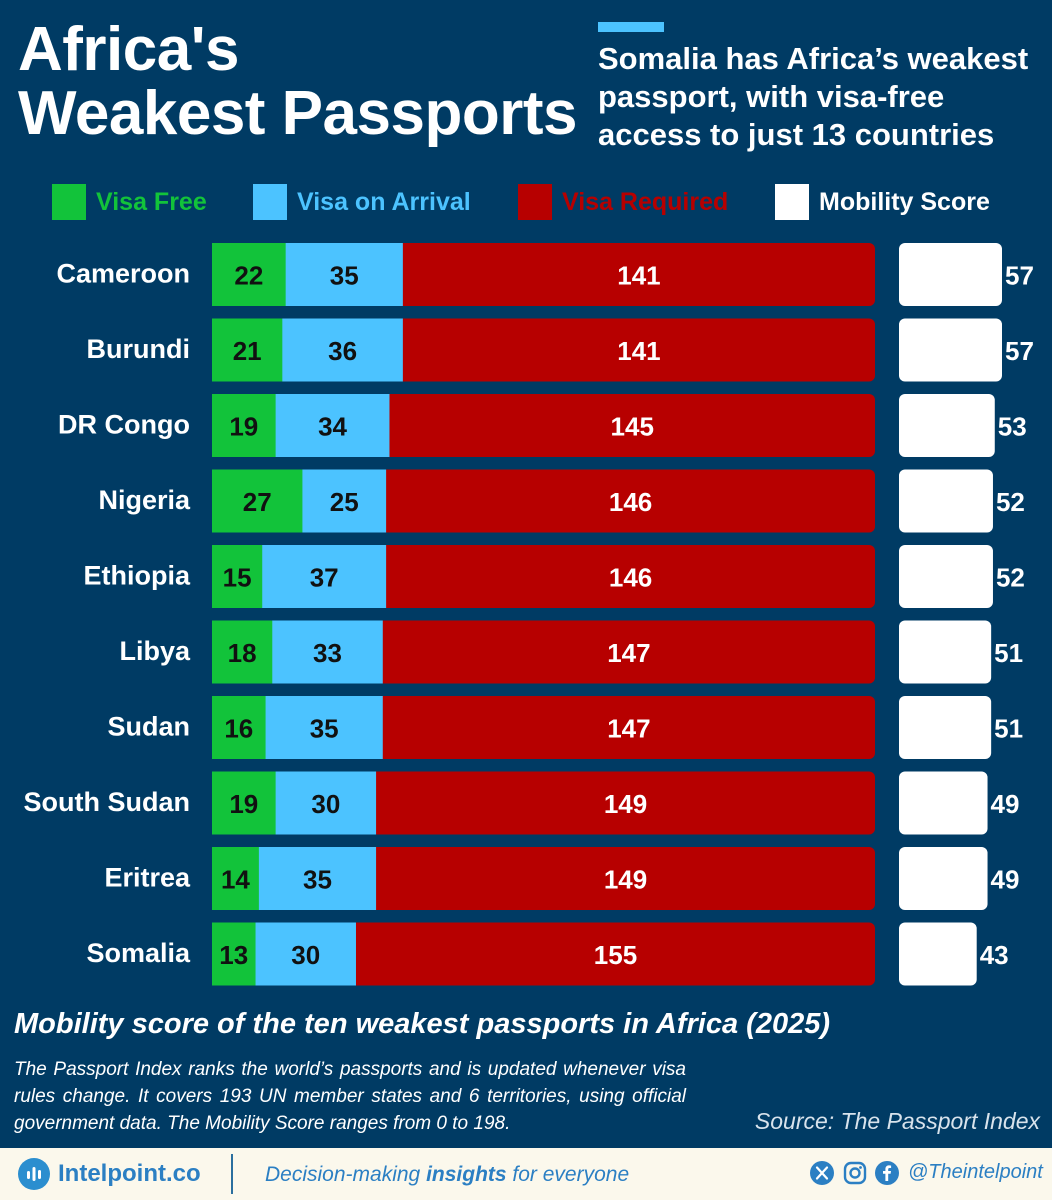  Describe the element at coordinates (1010, 578) in the screenshot. I see `value-mobility-score-ethiopia: 52` at that location.